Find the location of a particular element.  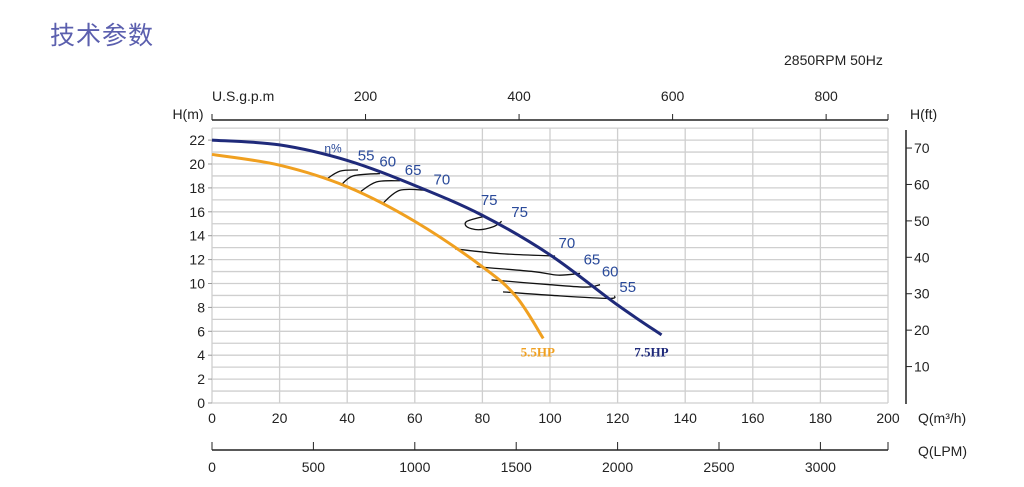

y-tick-label: 6 is located at coordinates (201, 331).